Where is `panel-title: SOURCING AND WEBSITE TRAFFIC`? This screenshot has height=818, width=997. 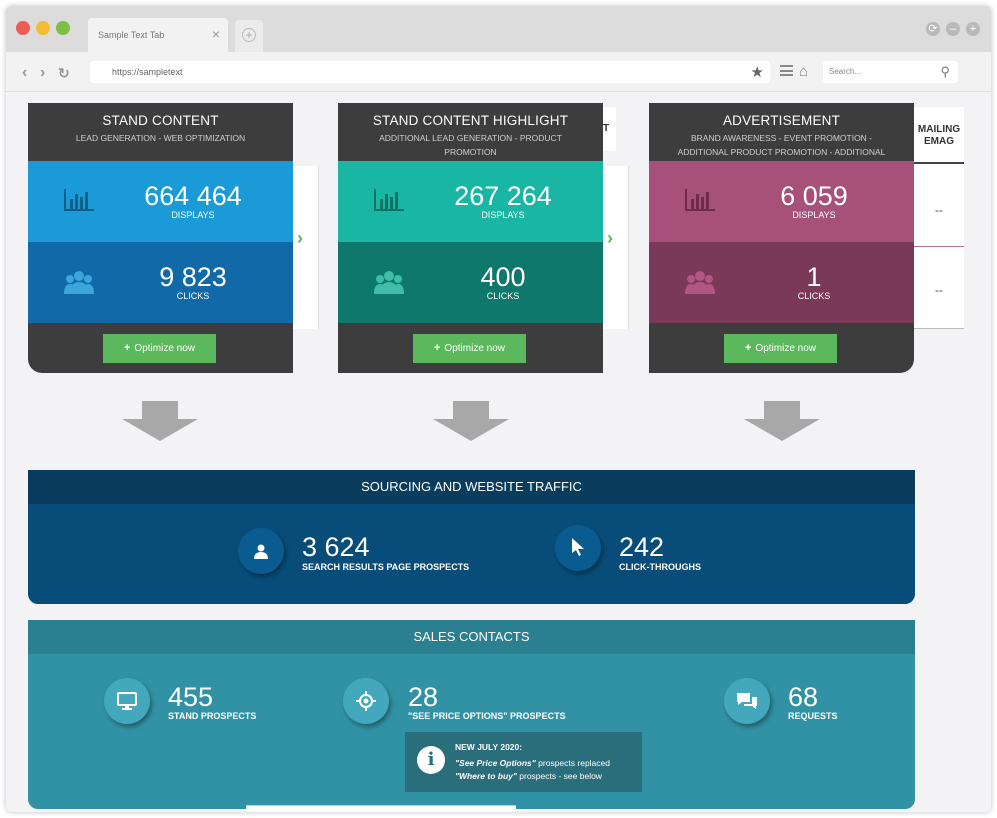
panel-title: SOURCING AND WEBSITE TRAFFIC is located at coordinates (471, 487).